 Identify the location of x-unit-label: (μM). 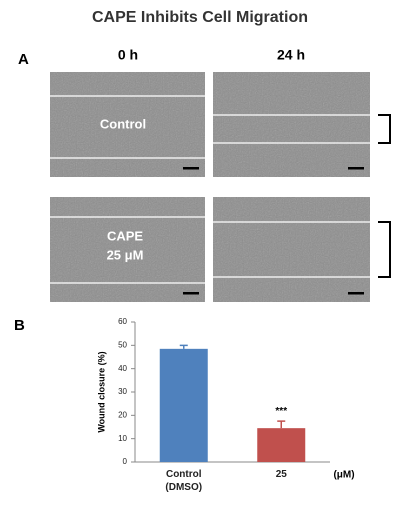
(343, 475).